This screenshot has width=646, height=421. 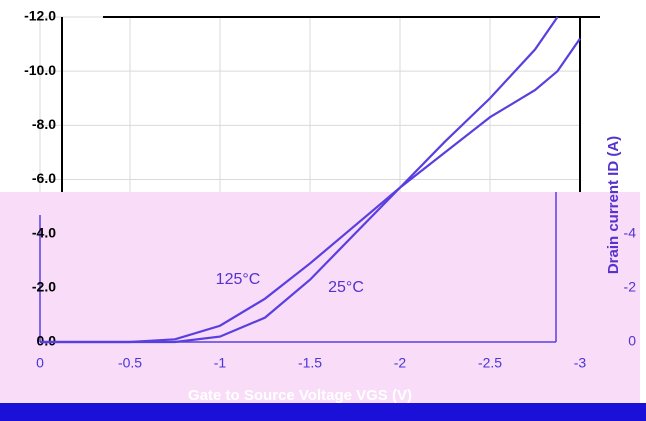 I want to click on y2-tick-label: -2, so click(x=630, y=287).